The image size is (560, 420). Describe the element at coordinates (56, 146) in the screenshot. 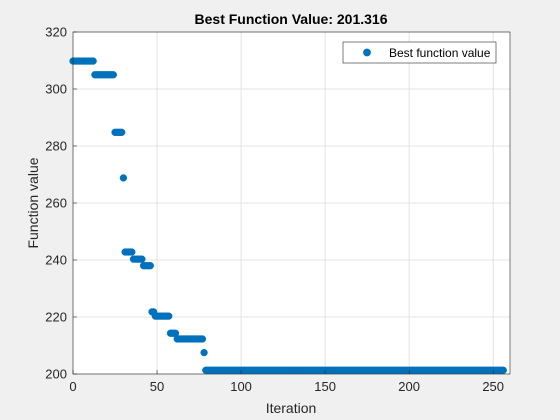

I see `y-tick-label: 280` at that location.